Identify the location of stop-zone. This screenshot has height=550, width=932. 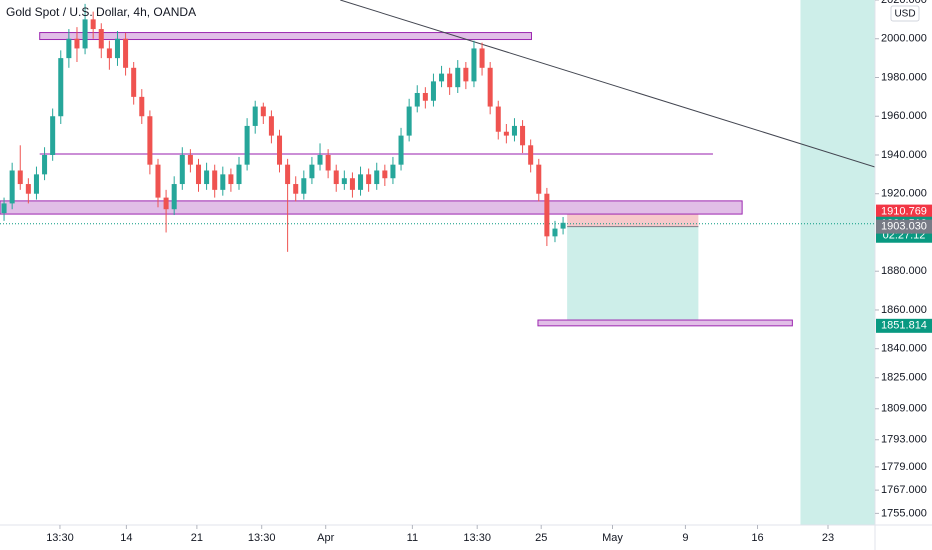
(633, 219).